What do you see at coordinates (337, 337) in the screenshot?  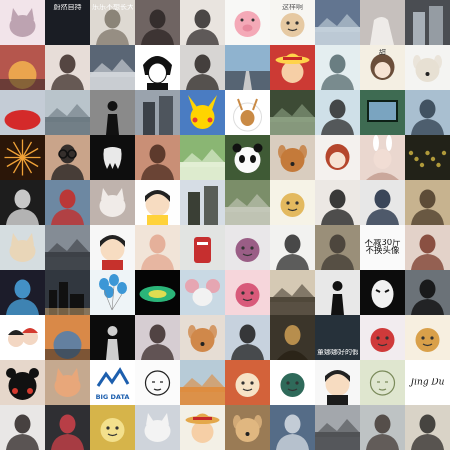 I see `text-overlay-avatar: 董娜娜好的假笑` at bounding box center [337, 337].